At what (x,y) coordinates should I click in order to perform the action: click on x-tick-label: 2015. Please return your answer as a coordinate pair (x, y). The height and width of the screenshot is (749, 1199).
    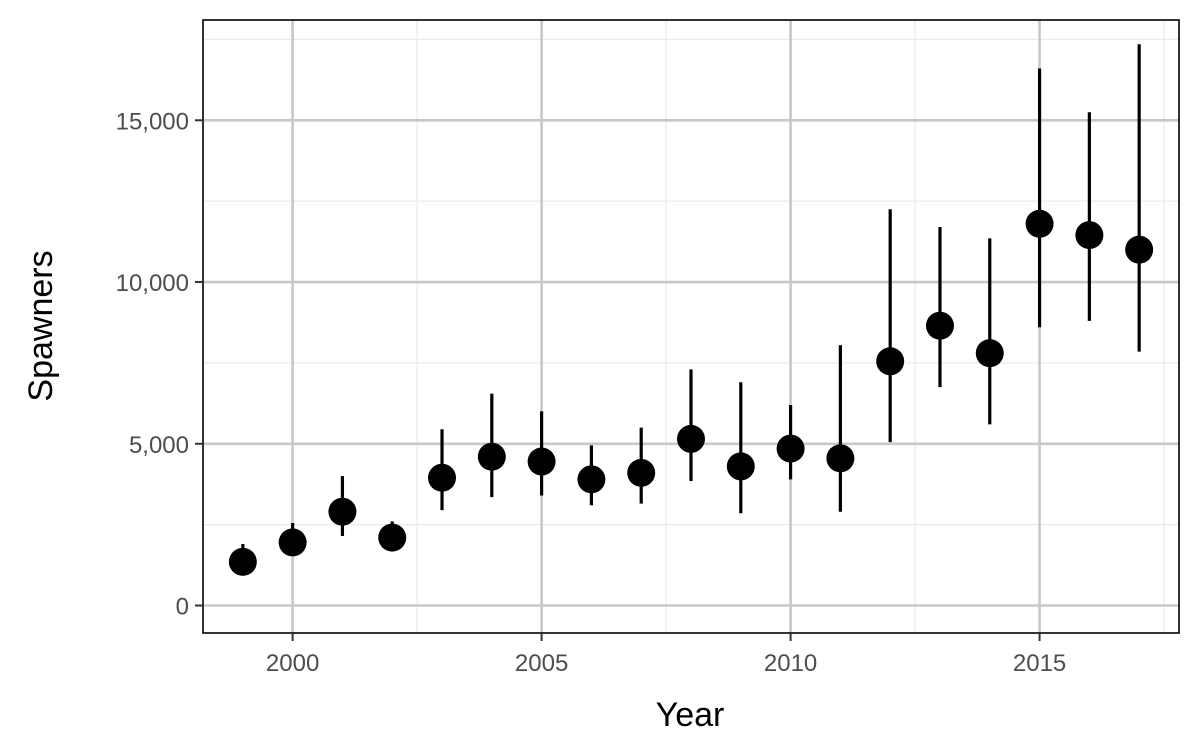
    Looking at the image, I should click on (1039, 663).